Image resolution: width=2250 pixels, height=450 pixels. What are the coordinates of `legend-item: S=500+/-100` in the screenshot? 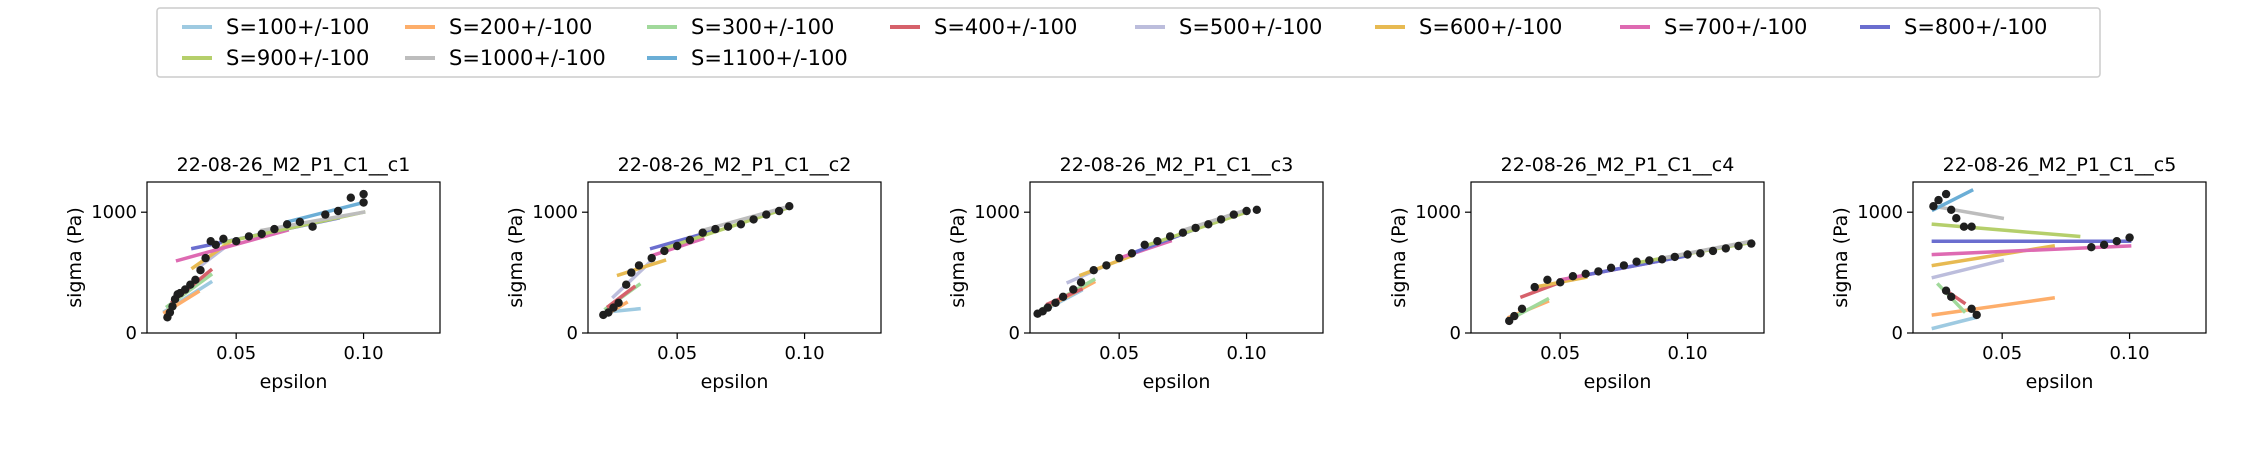 It's located at (1228, 27).